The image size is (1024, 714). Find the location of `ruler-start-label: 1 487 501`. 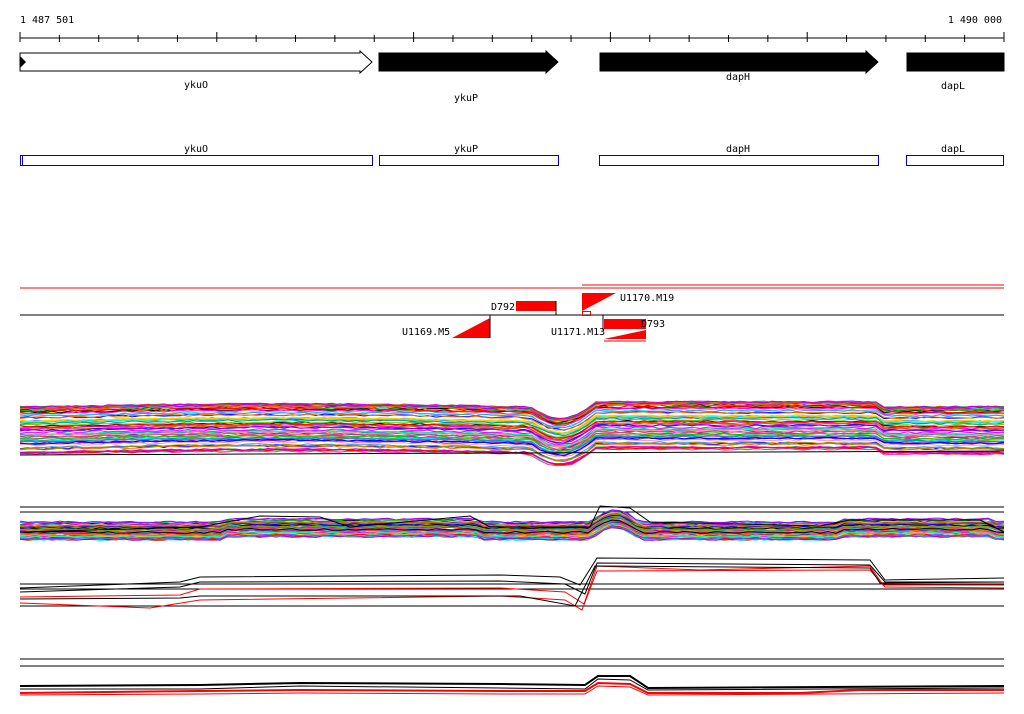

ruler-start-label: 1 487 501 is located at coordinates (47, 20).